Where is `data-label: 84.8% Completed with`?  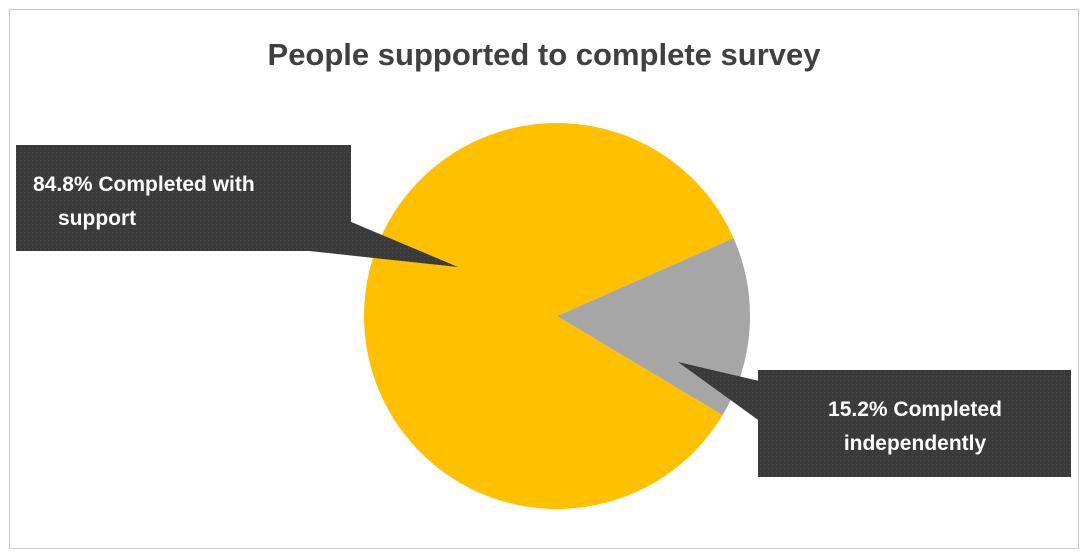
data-label: 84.8% Completed with is located at coordinates (144, 184).